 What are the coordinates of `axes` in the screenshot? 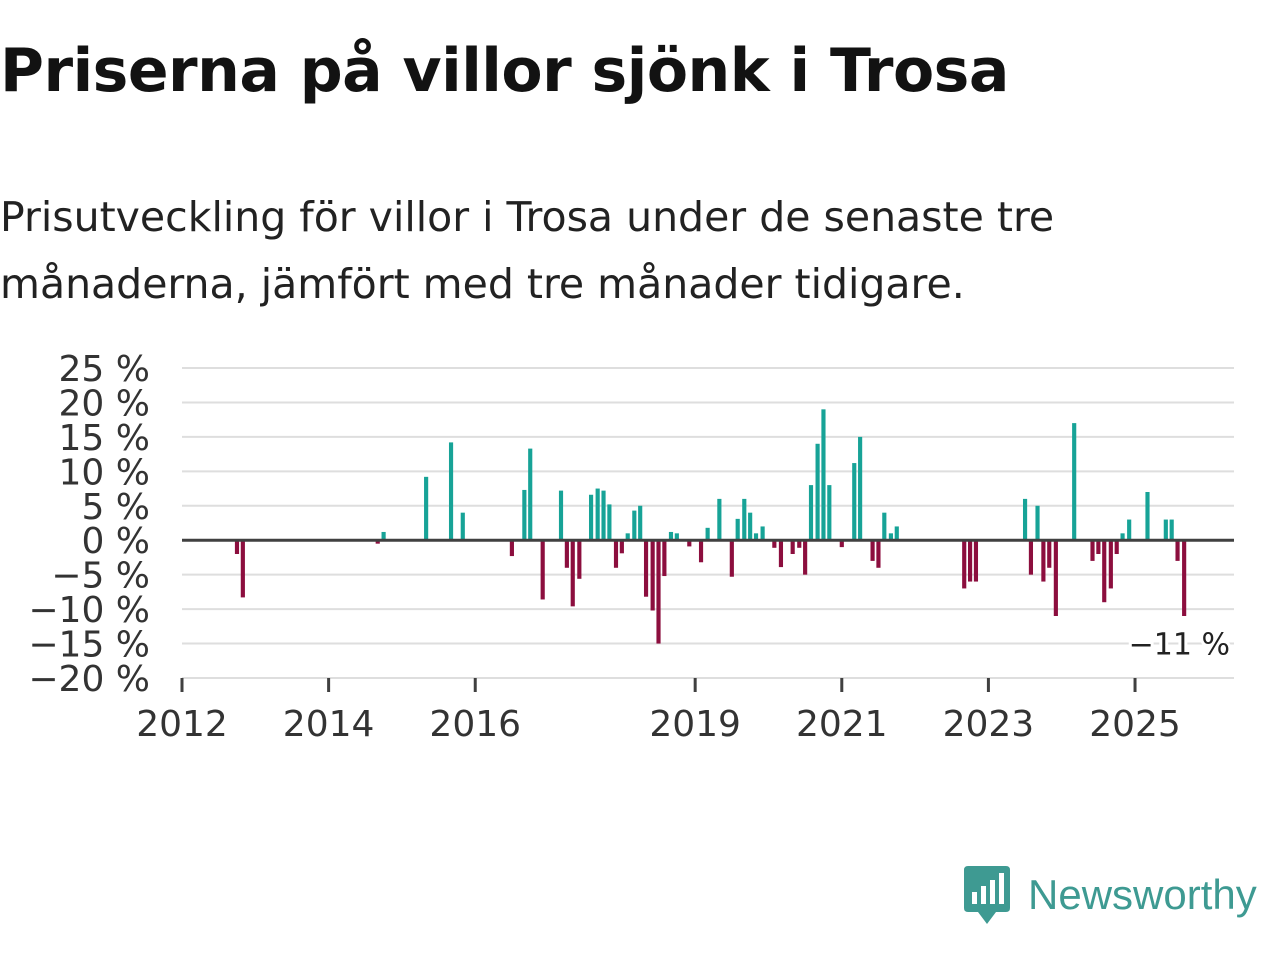 It's located at (707, 615).